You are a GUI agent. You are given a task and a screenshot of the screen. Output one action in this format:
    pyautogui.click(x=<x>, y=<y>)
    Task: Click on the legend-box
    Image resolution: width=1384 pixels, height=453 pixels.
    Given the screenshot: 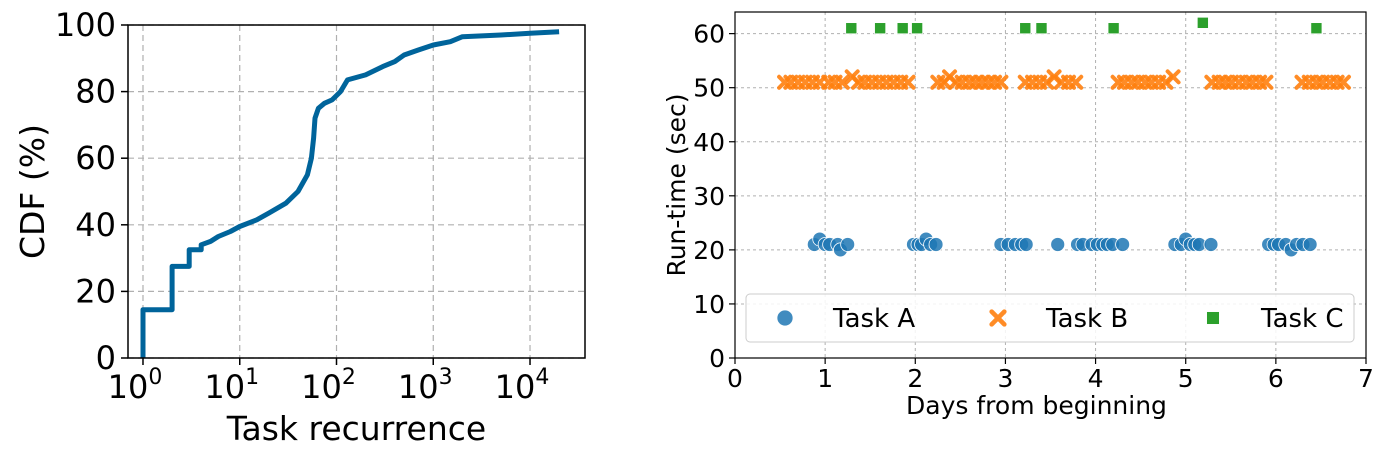 What is the action you would take?
    pyautogui.click(x=1050, y=318)
    